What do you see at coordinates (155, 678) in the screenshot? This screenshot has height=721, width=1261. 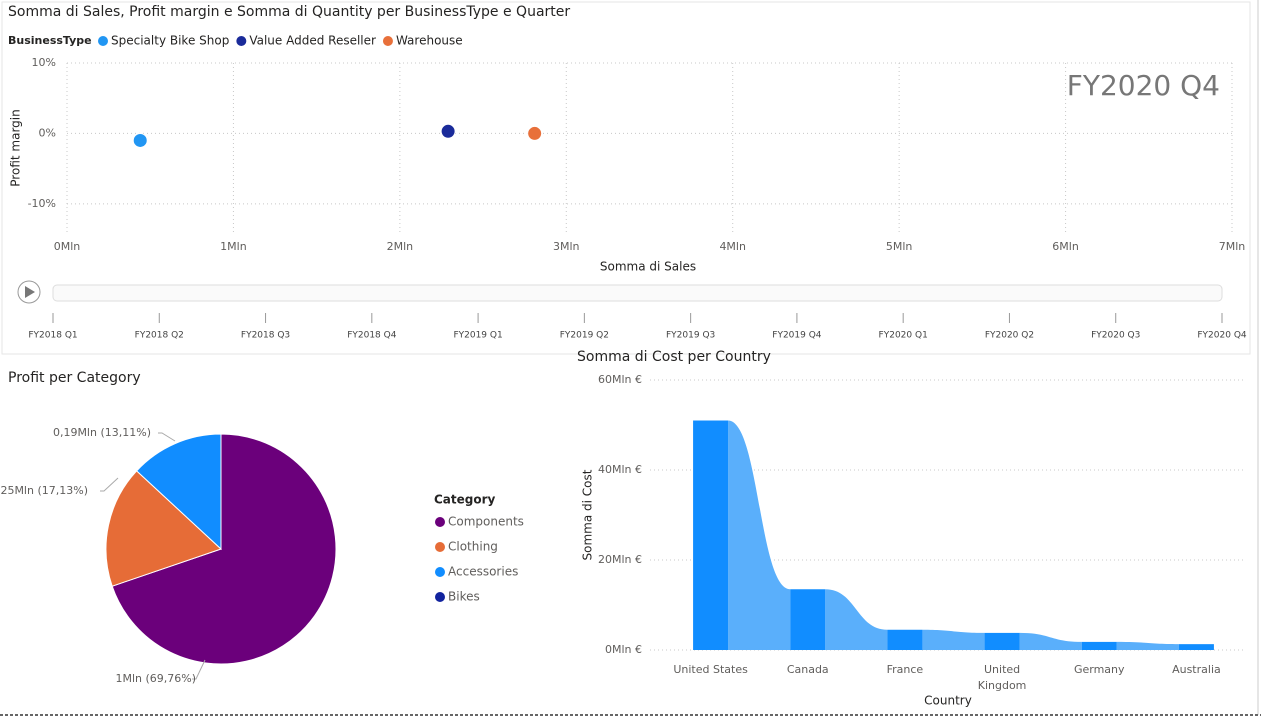 I see `data-label: 1Mln (69,76%)` at bounding box center [155, 678].